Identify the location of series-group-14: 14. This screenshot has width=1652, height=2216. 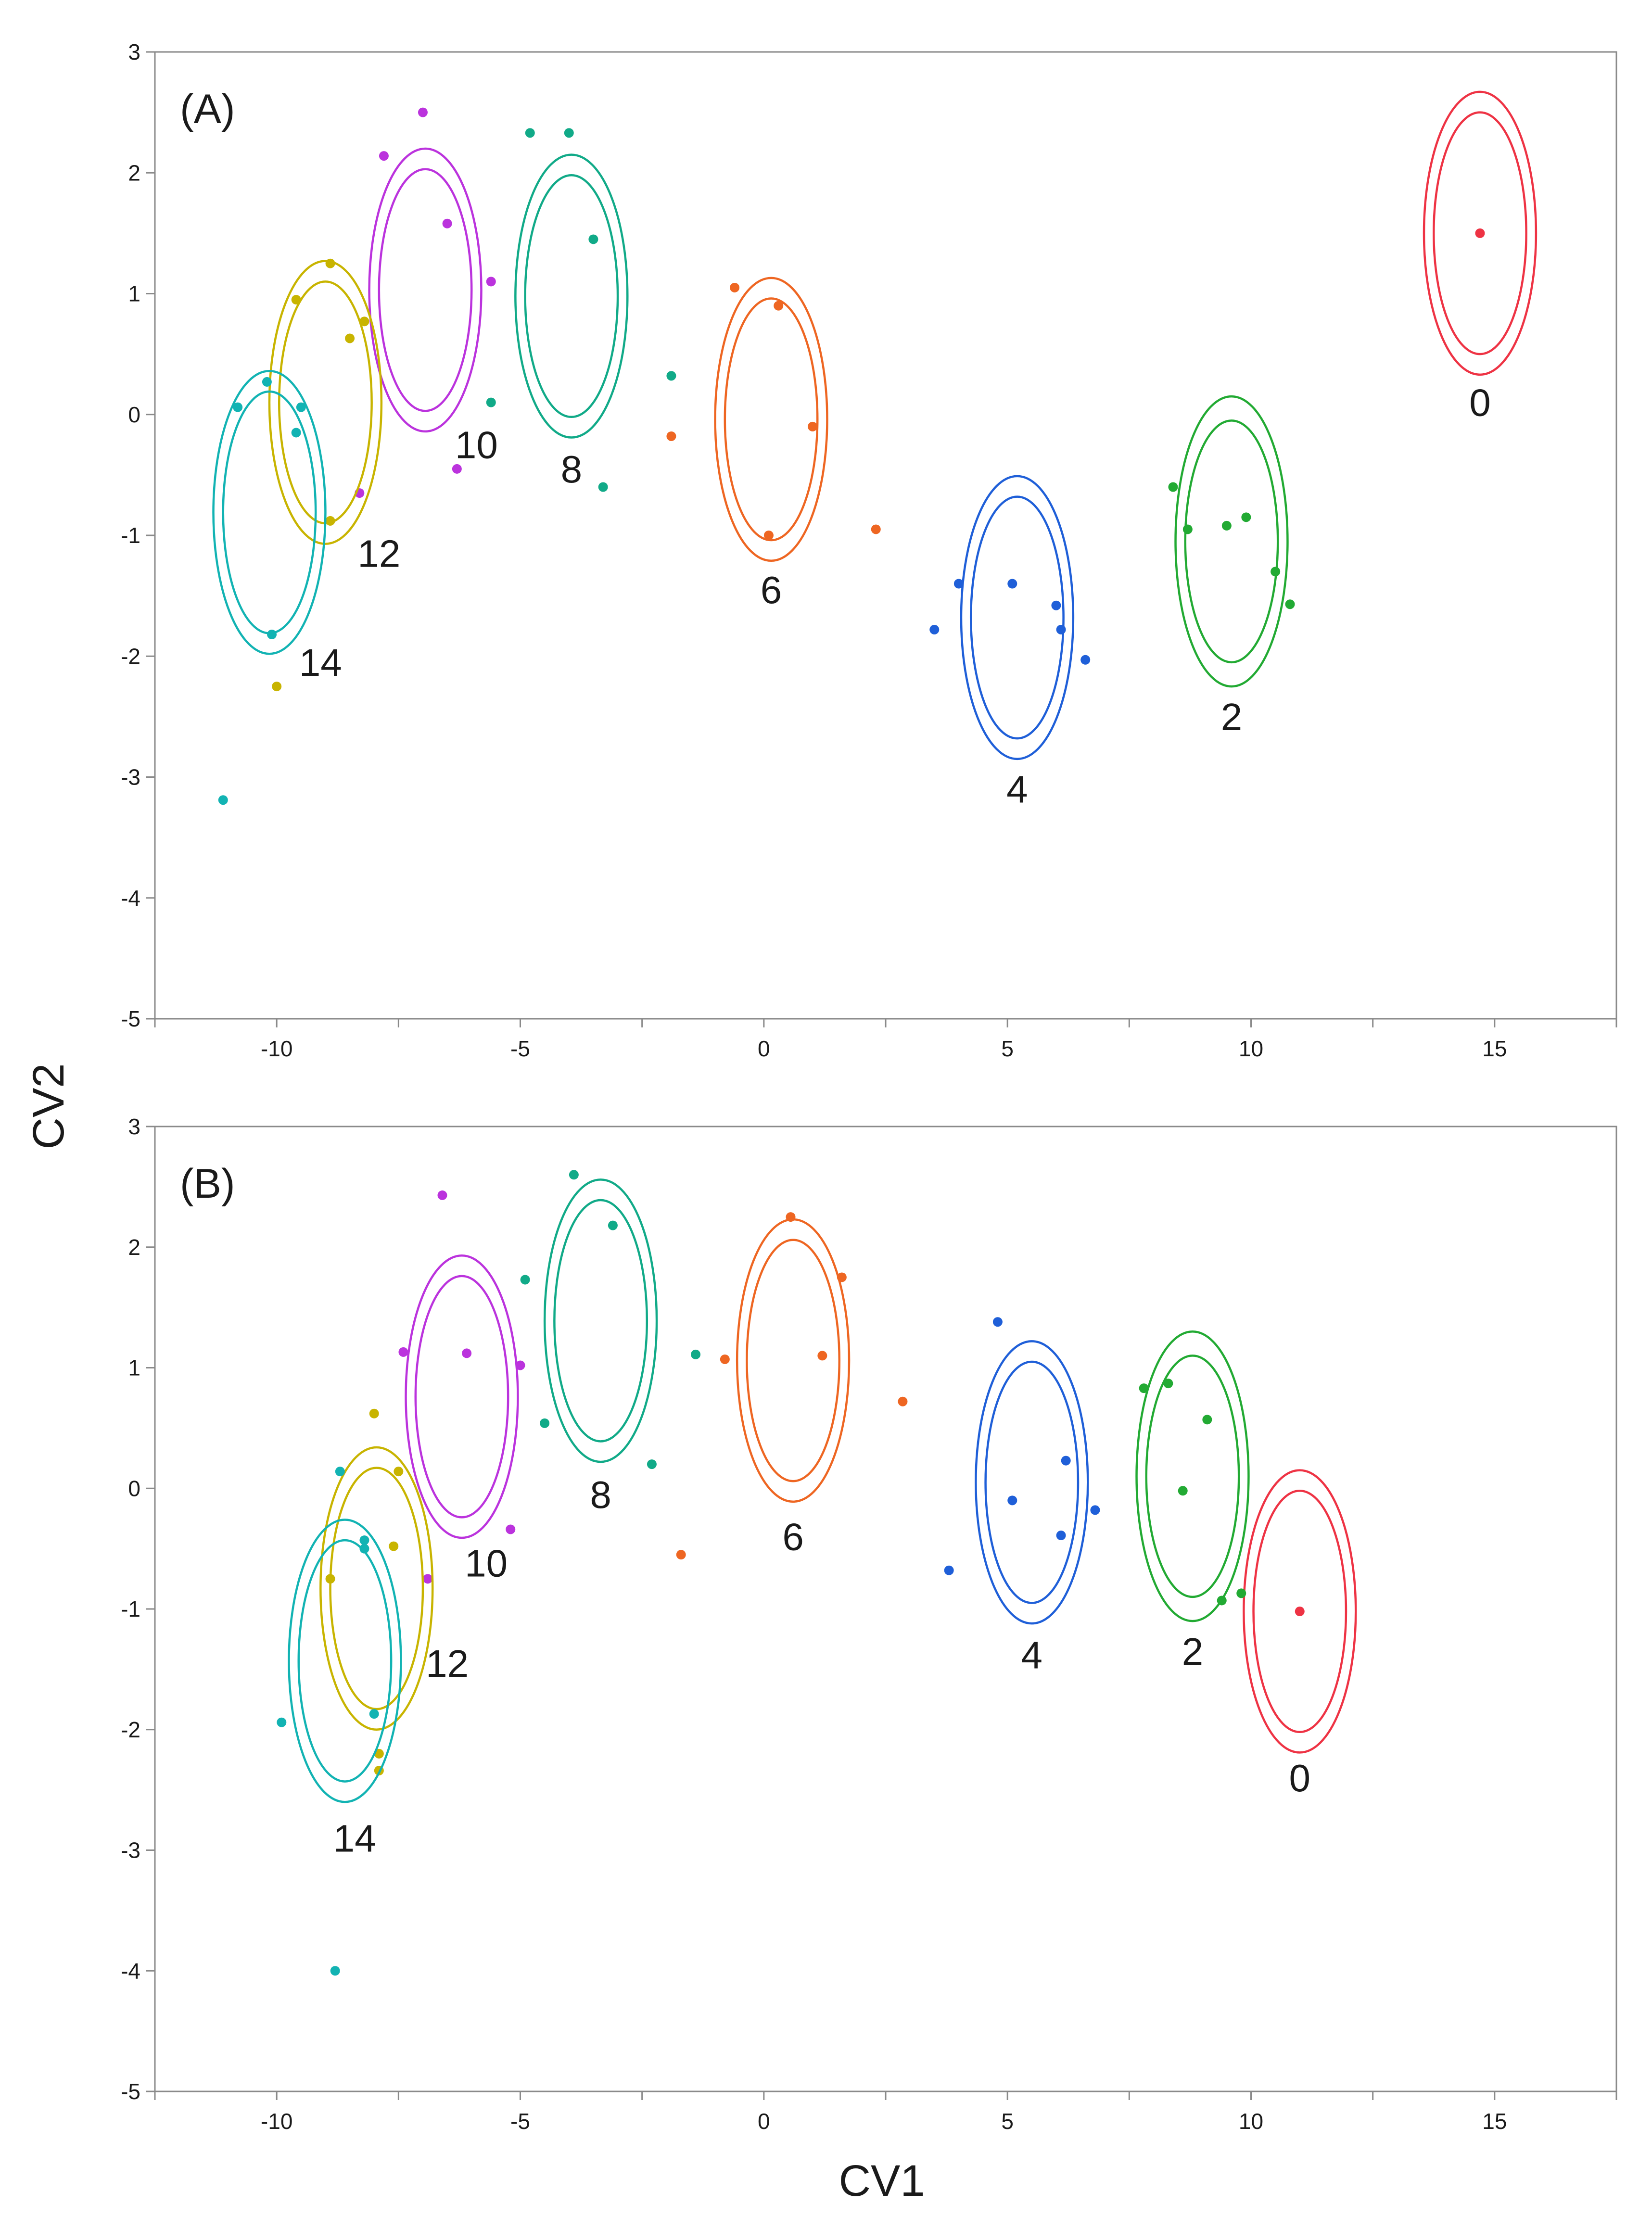
(277, 587).